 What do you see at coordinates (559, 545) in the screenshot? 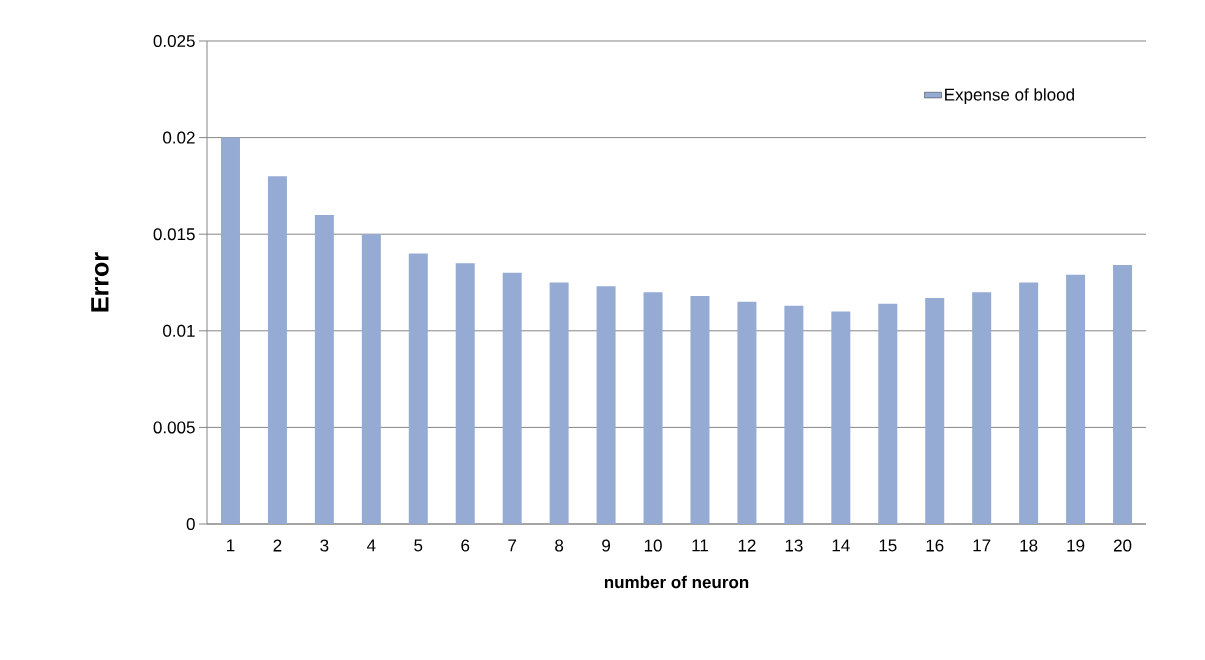
I see `x-tick-label: 8` at bounding box center [559, 545].